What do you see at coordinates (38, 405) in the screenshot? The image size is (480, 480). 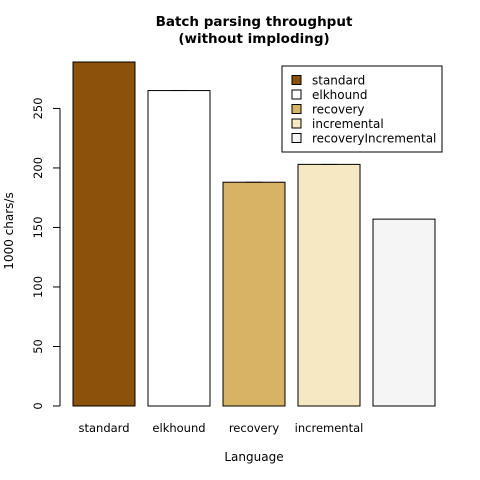 I see `y-tick-label-0: 0` at bounding box center [38, 405].